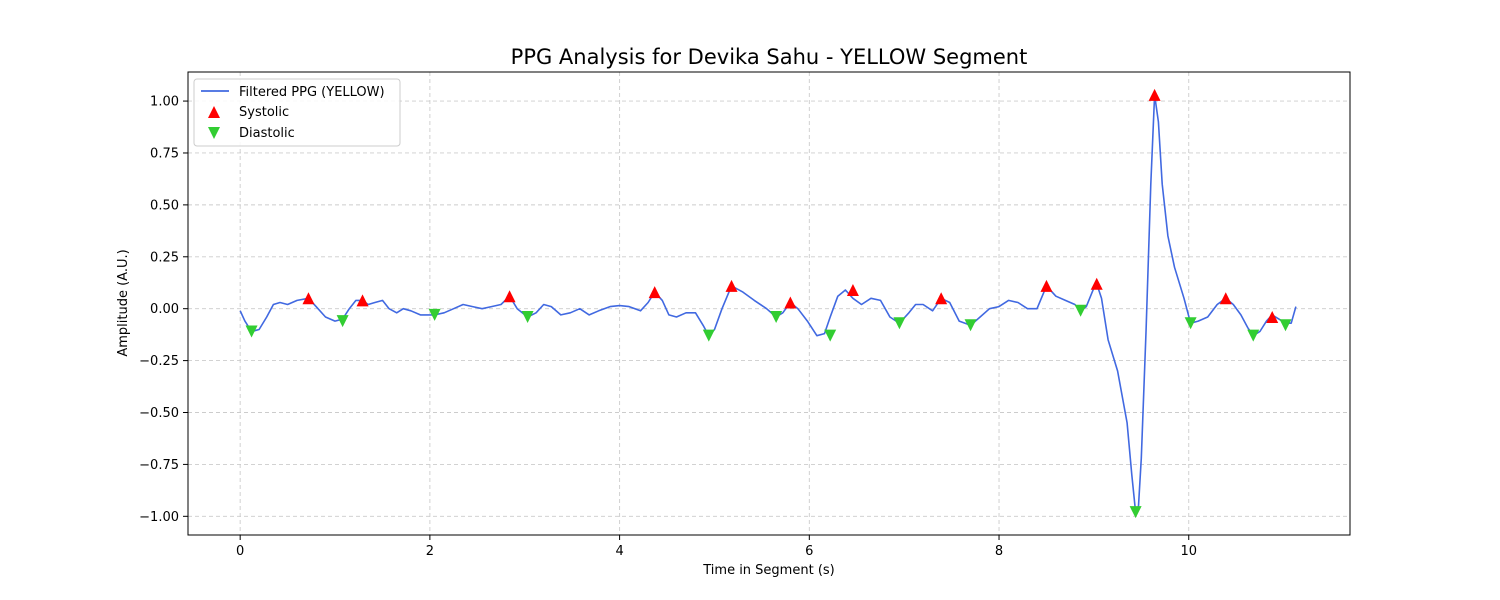 The width and height of the screenshot is (1500, 600). What do you see at coordinates (159, 413) in the screenshot?
I see `y-tick-label: −0.50` at bounding box center [159, 413].